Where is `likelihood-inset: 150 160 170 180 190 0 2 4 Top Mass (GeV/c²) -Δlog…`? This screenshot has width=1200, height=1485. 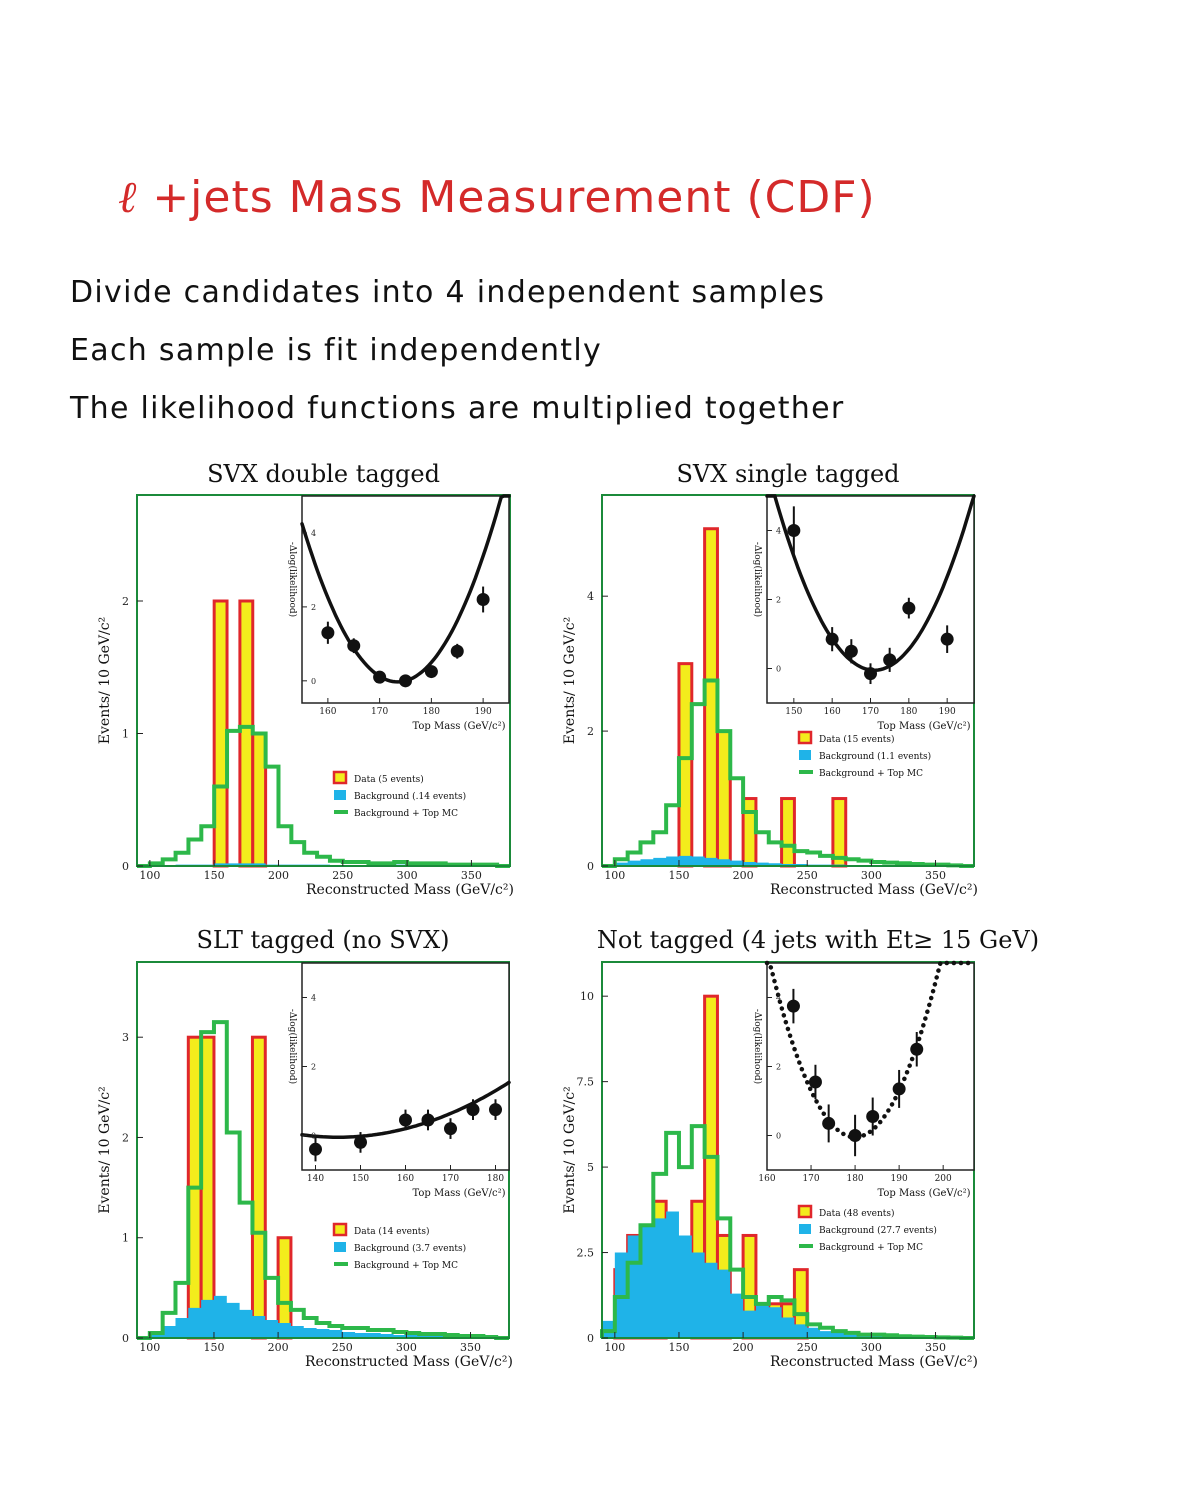 likelihood-inset: 150 160 170 180 190 0 2 4 Top Mass (GeV/c²) -Δlog… is located at coordinates (864, 613).